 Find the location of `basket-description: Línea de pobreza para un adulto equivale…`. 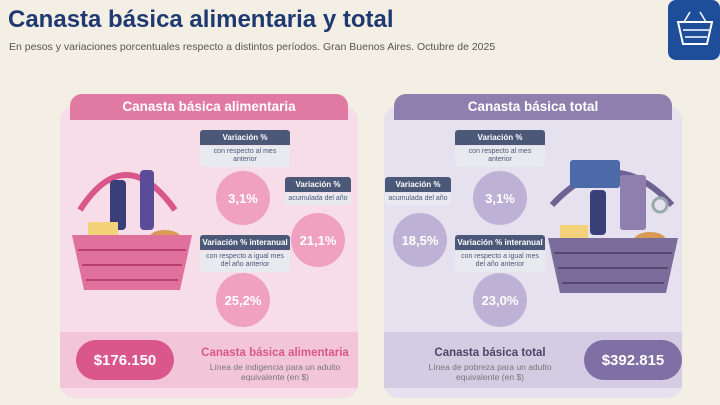

basket-description: Línea de pobreza para un adulto equivale… is located at coordinates (490, 372).